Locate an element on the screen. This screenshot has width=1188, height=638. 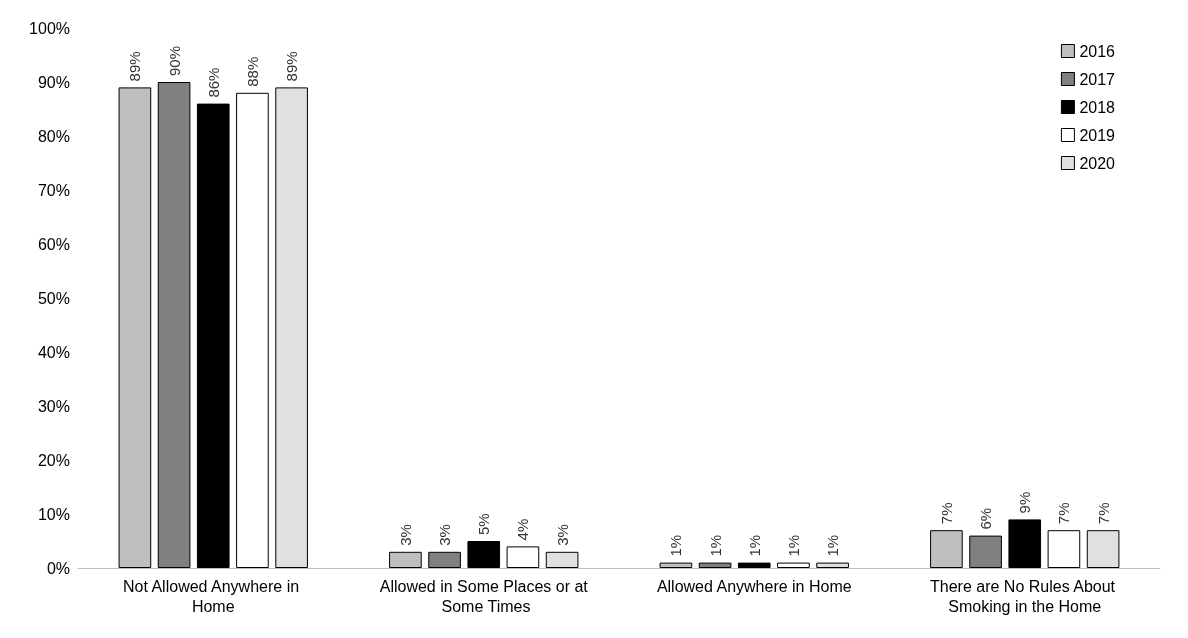
y-tick-label: 70% is located at coordinates (53, 190).